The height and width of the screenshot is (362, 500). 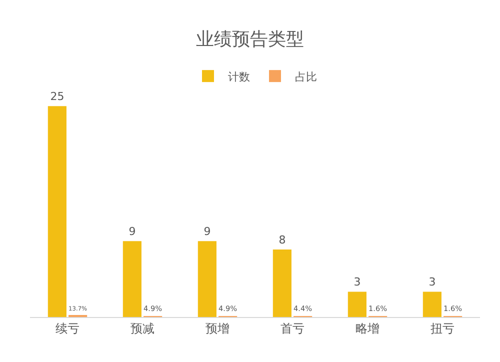 I want to click on x-tick-label: 续亏, so click(x=68, y=328).